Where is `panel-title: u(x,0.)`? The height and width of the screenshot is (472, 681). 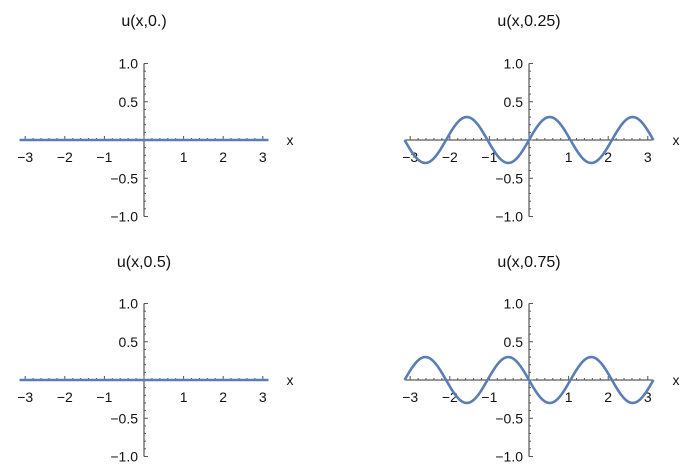 panel-title: u(x,0.) is located at coordinates (143, 21).